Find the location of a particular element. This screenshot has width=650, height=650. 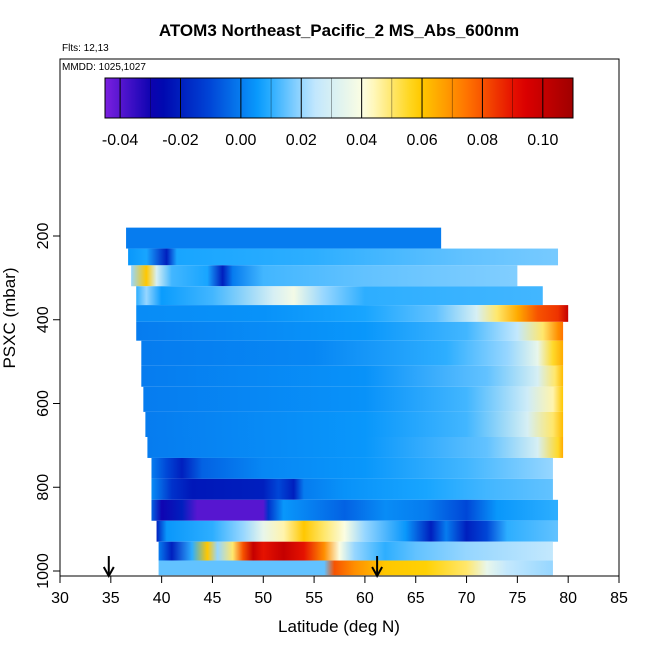

colorbar-tick-label: 0.02 is located at coordinates (301, 140).